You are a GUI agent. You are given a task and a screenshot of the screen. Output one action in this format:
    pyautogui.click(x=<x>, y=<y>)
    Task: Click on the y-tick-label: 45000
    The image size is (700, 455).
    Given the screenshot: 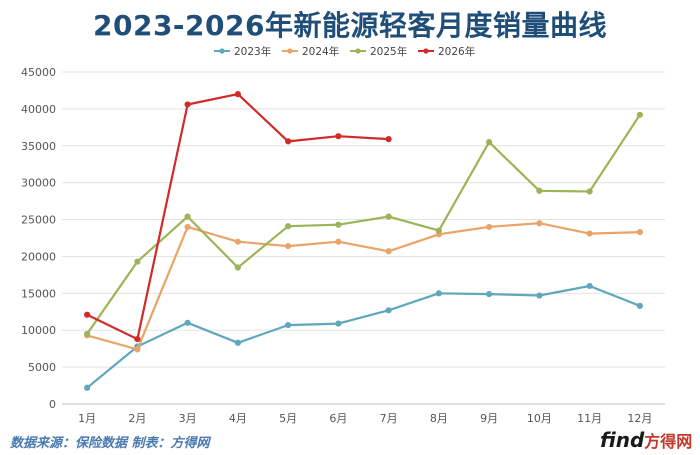 What is the action you would take?
    pyautogui.click(x=38, y=72)
    